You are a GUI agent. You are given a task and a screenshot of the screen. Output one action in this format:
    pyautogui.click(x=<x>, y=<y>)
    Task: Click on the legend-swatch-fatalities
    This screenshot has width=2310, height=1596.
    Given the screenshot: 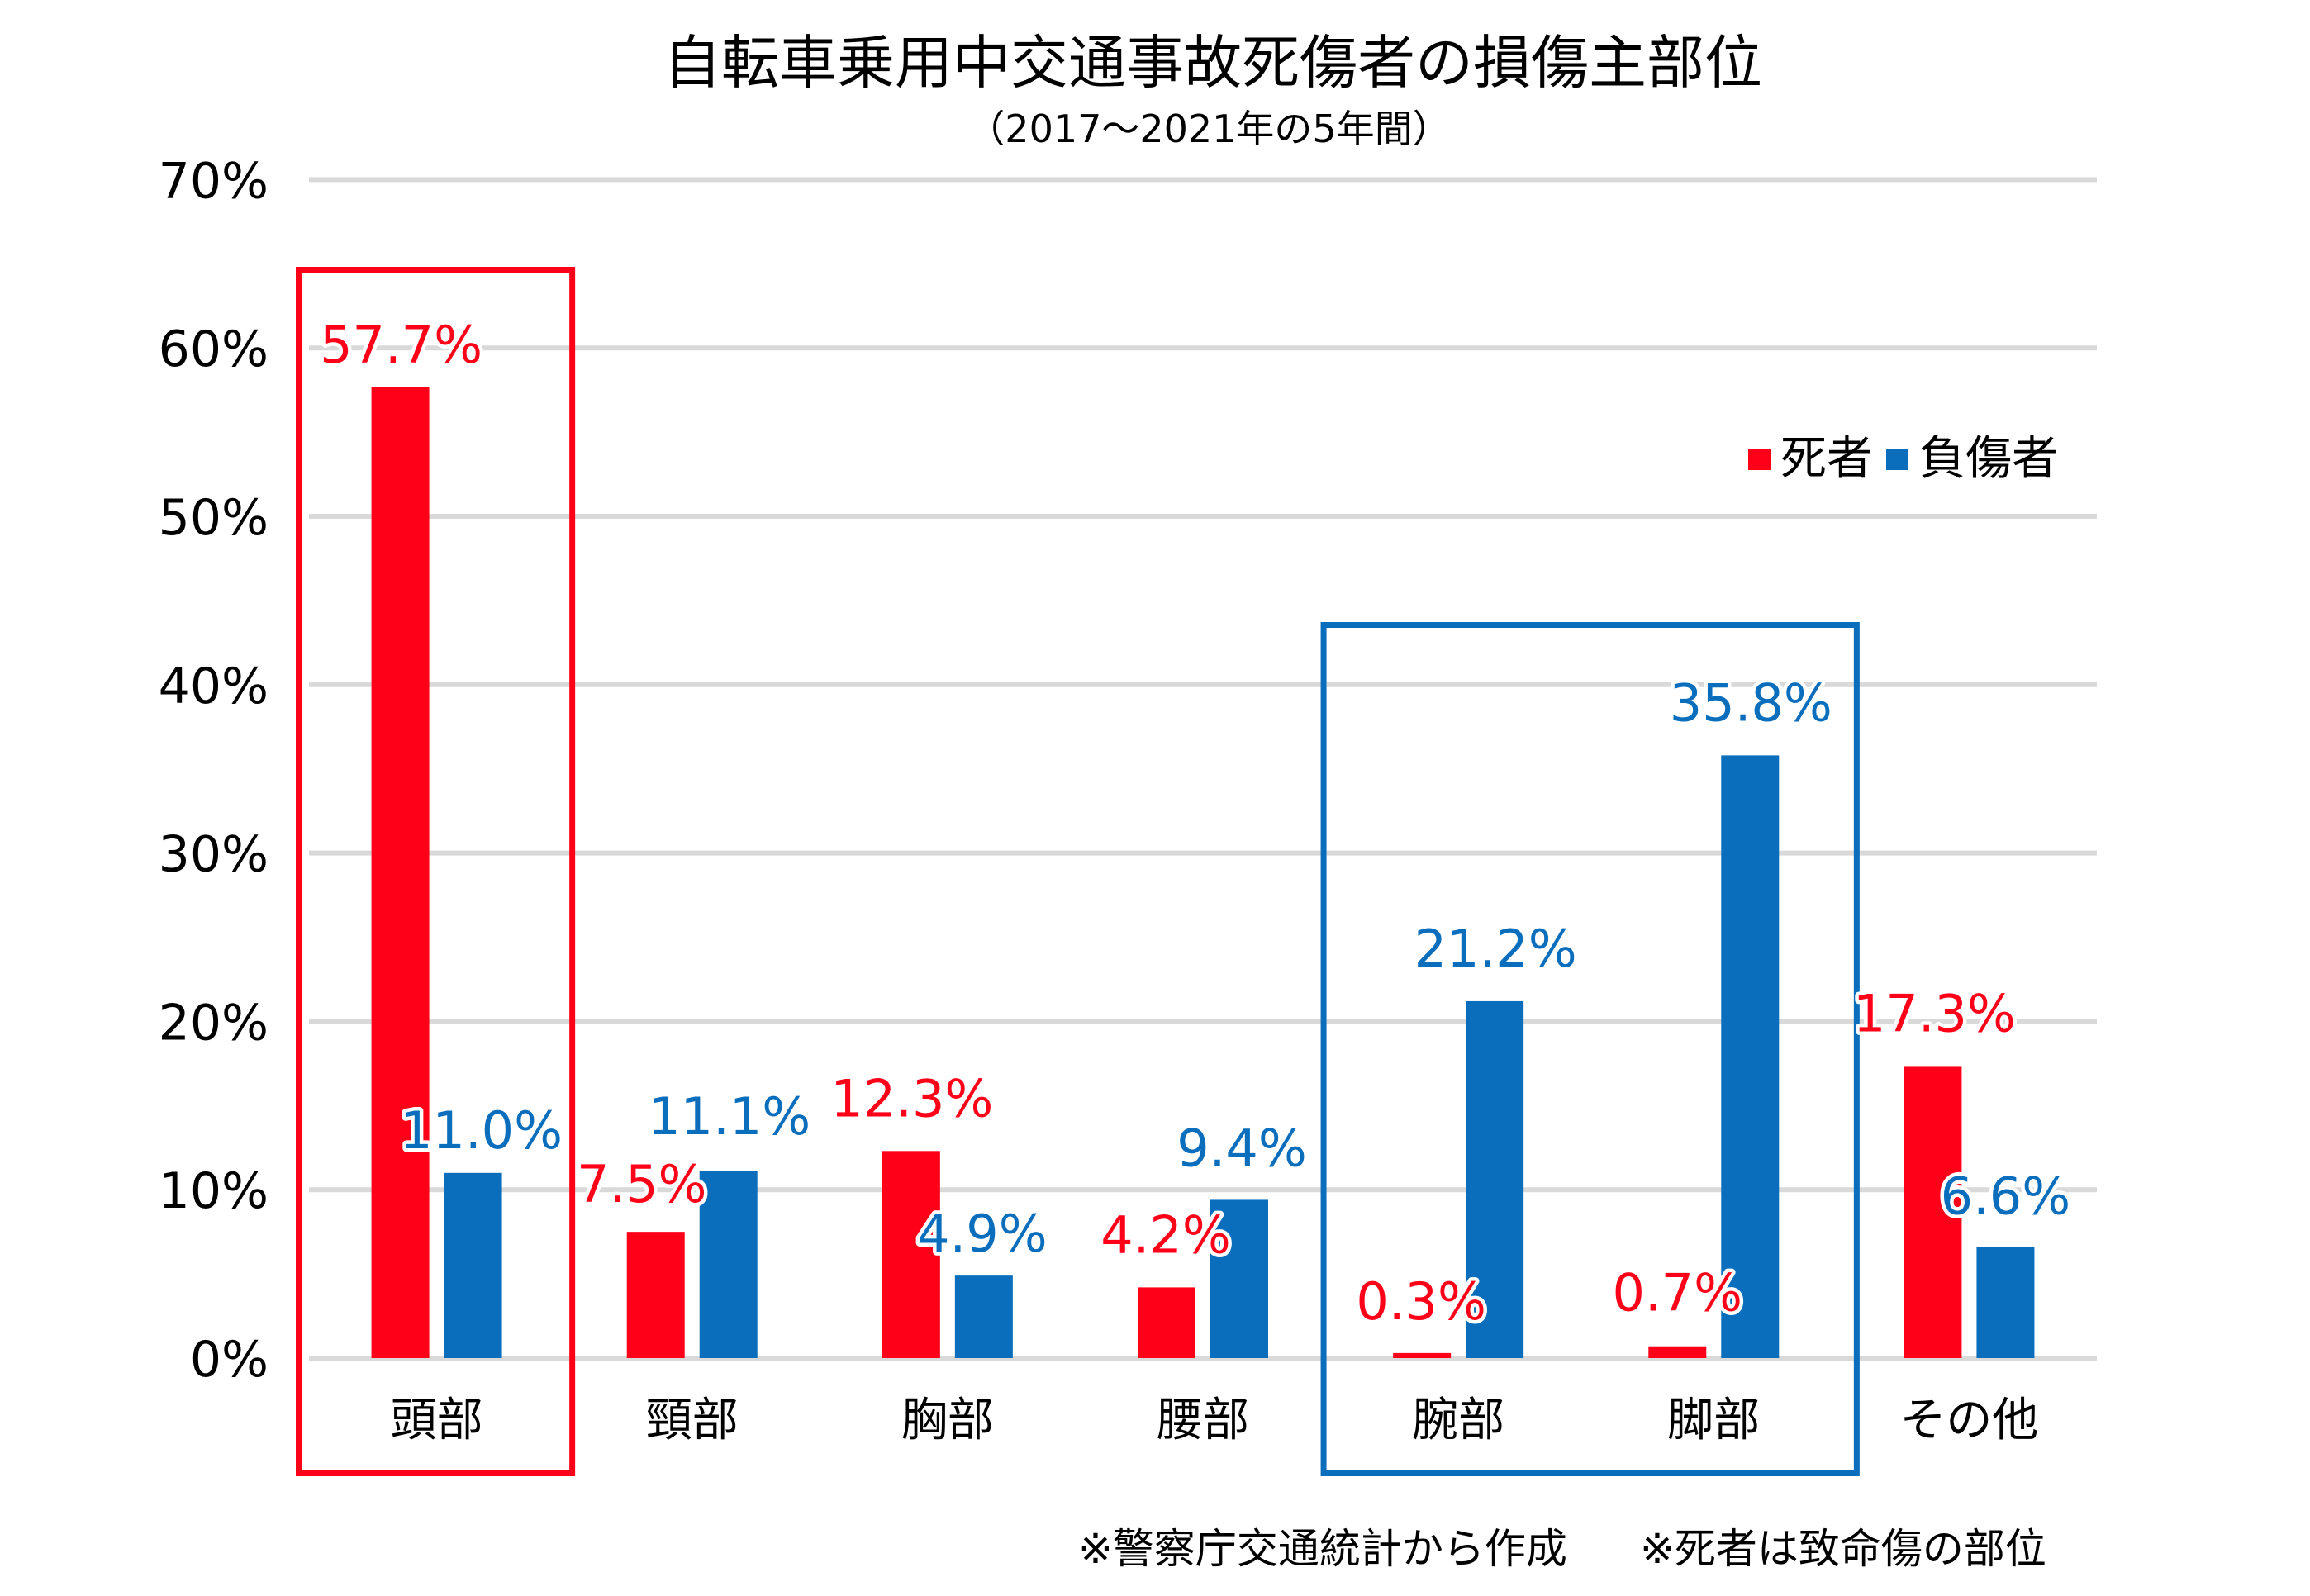 What is the action you would take?
    pyautogui.click(x=1759, y=459)
    